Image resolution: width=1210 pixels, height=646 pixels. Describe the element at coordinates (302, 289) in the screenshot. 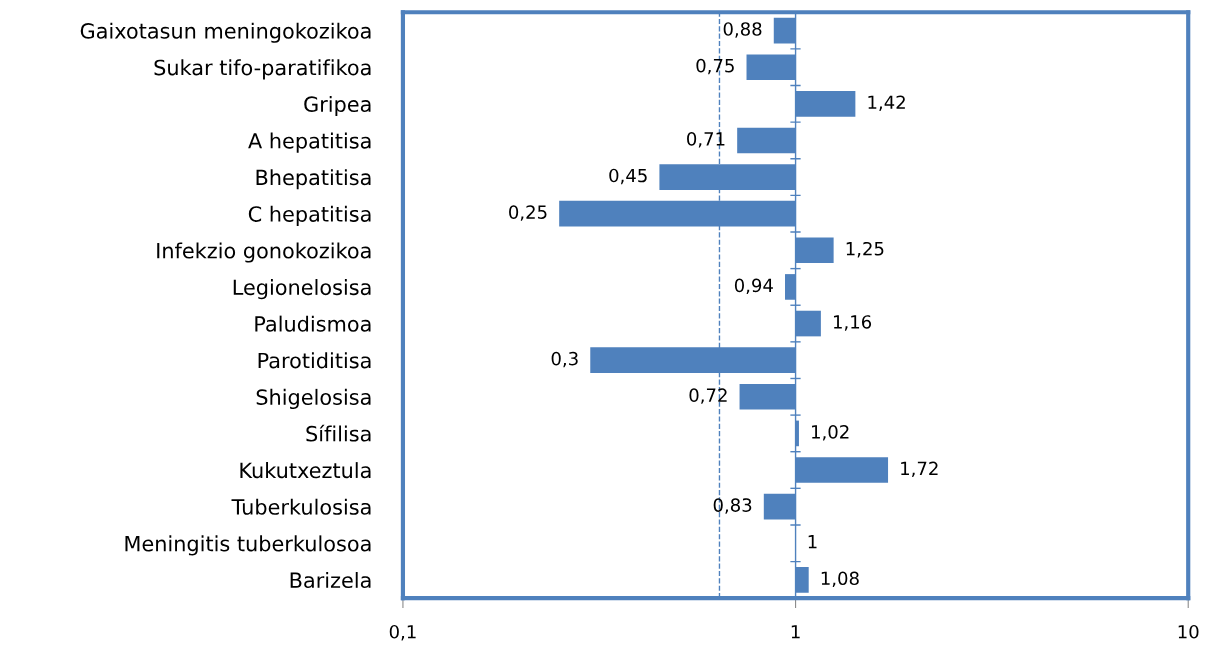

I see `y-tick-label: Legionelosisa` at that location.